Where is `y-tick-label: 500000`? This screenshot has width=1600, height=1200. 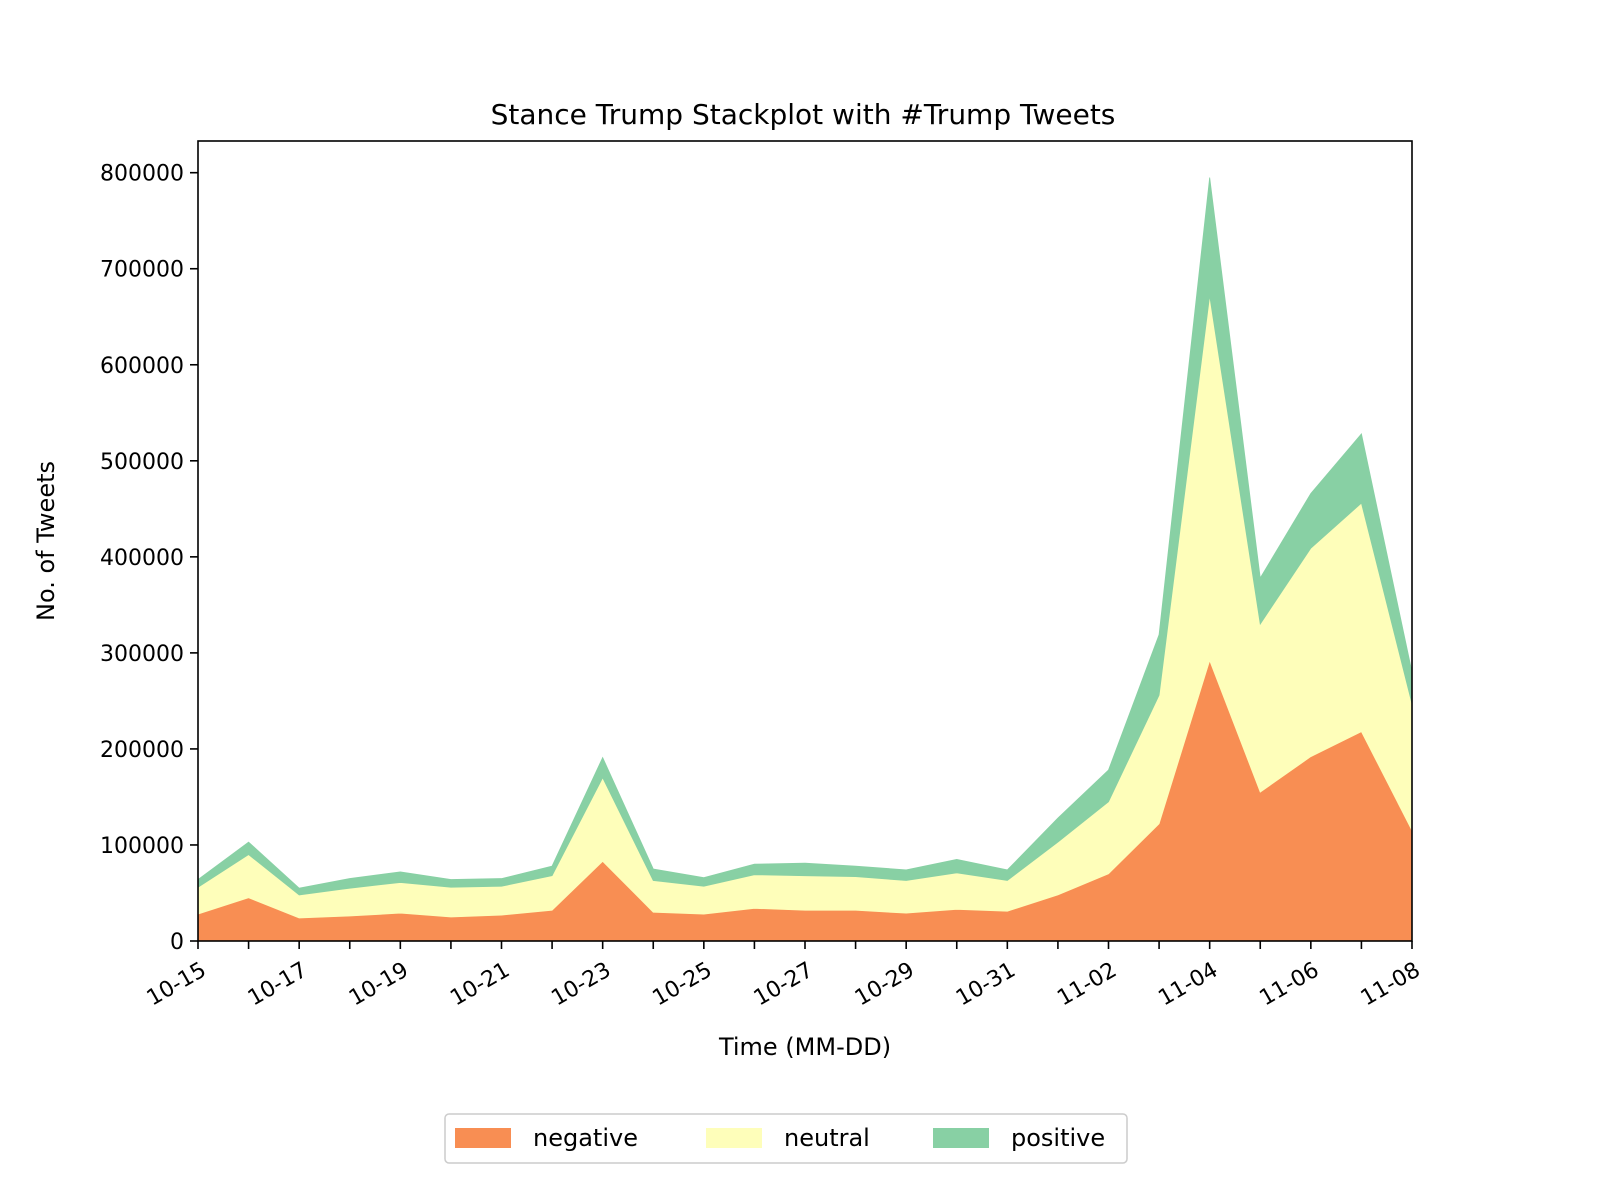 y-tick-label: 500000 is located at coordinates (142, 462).